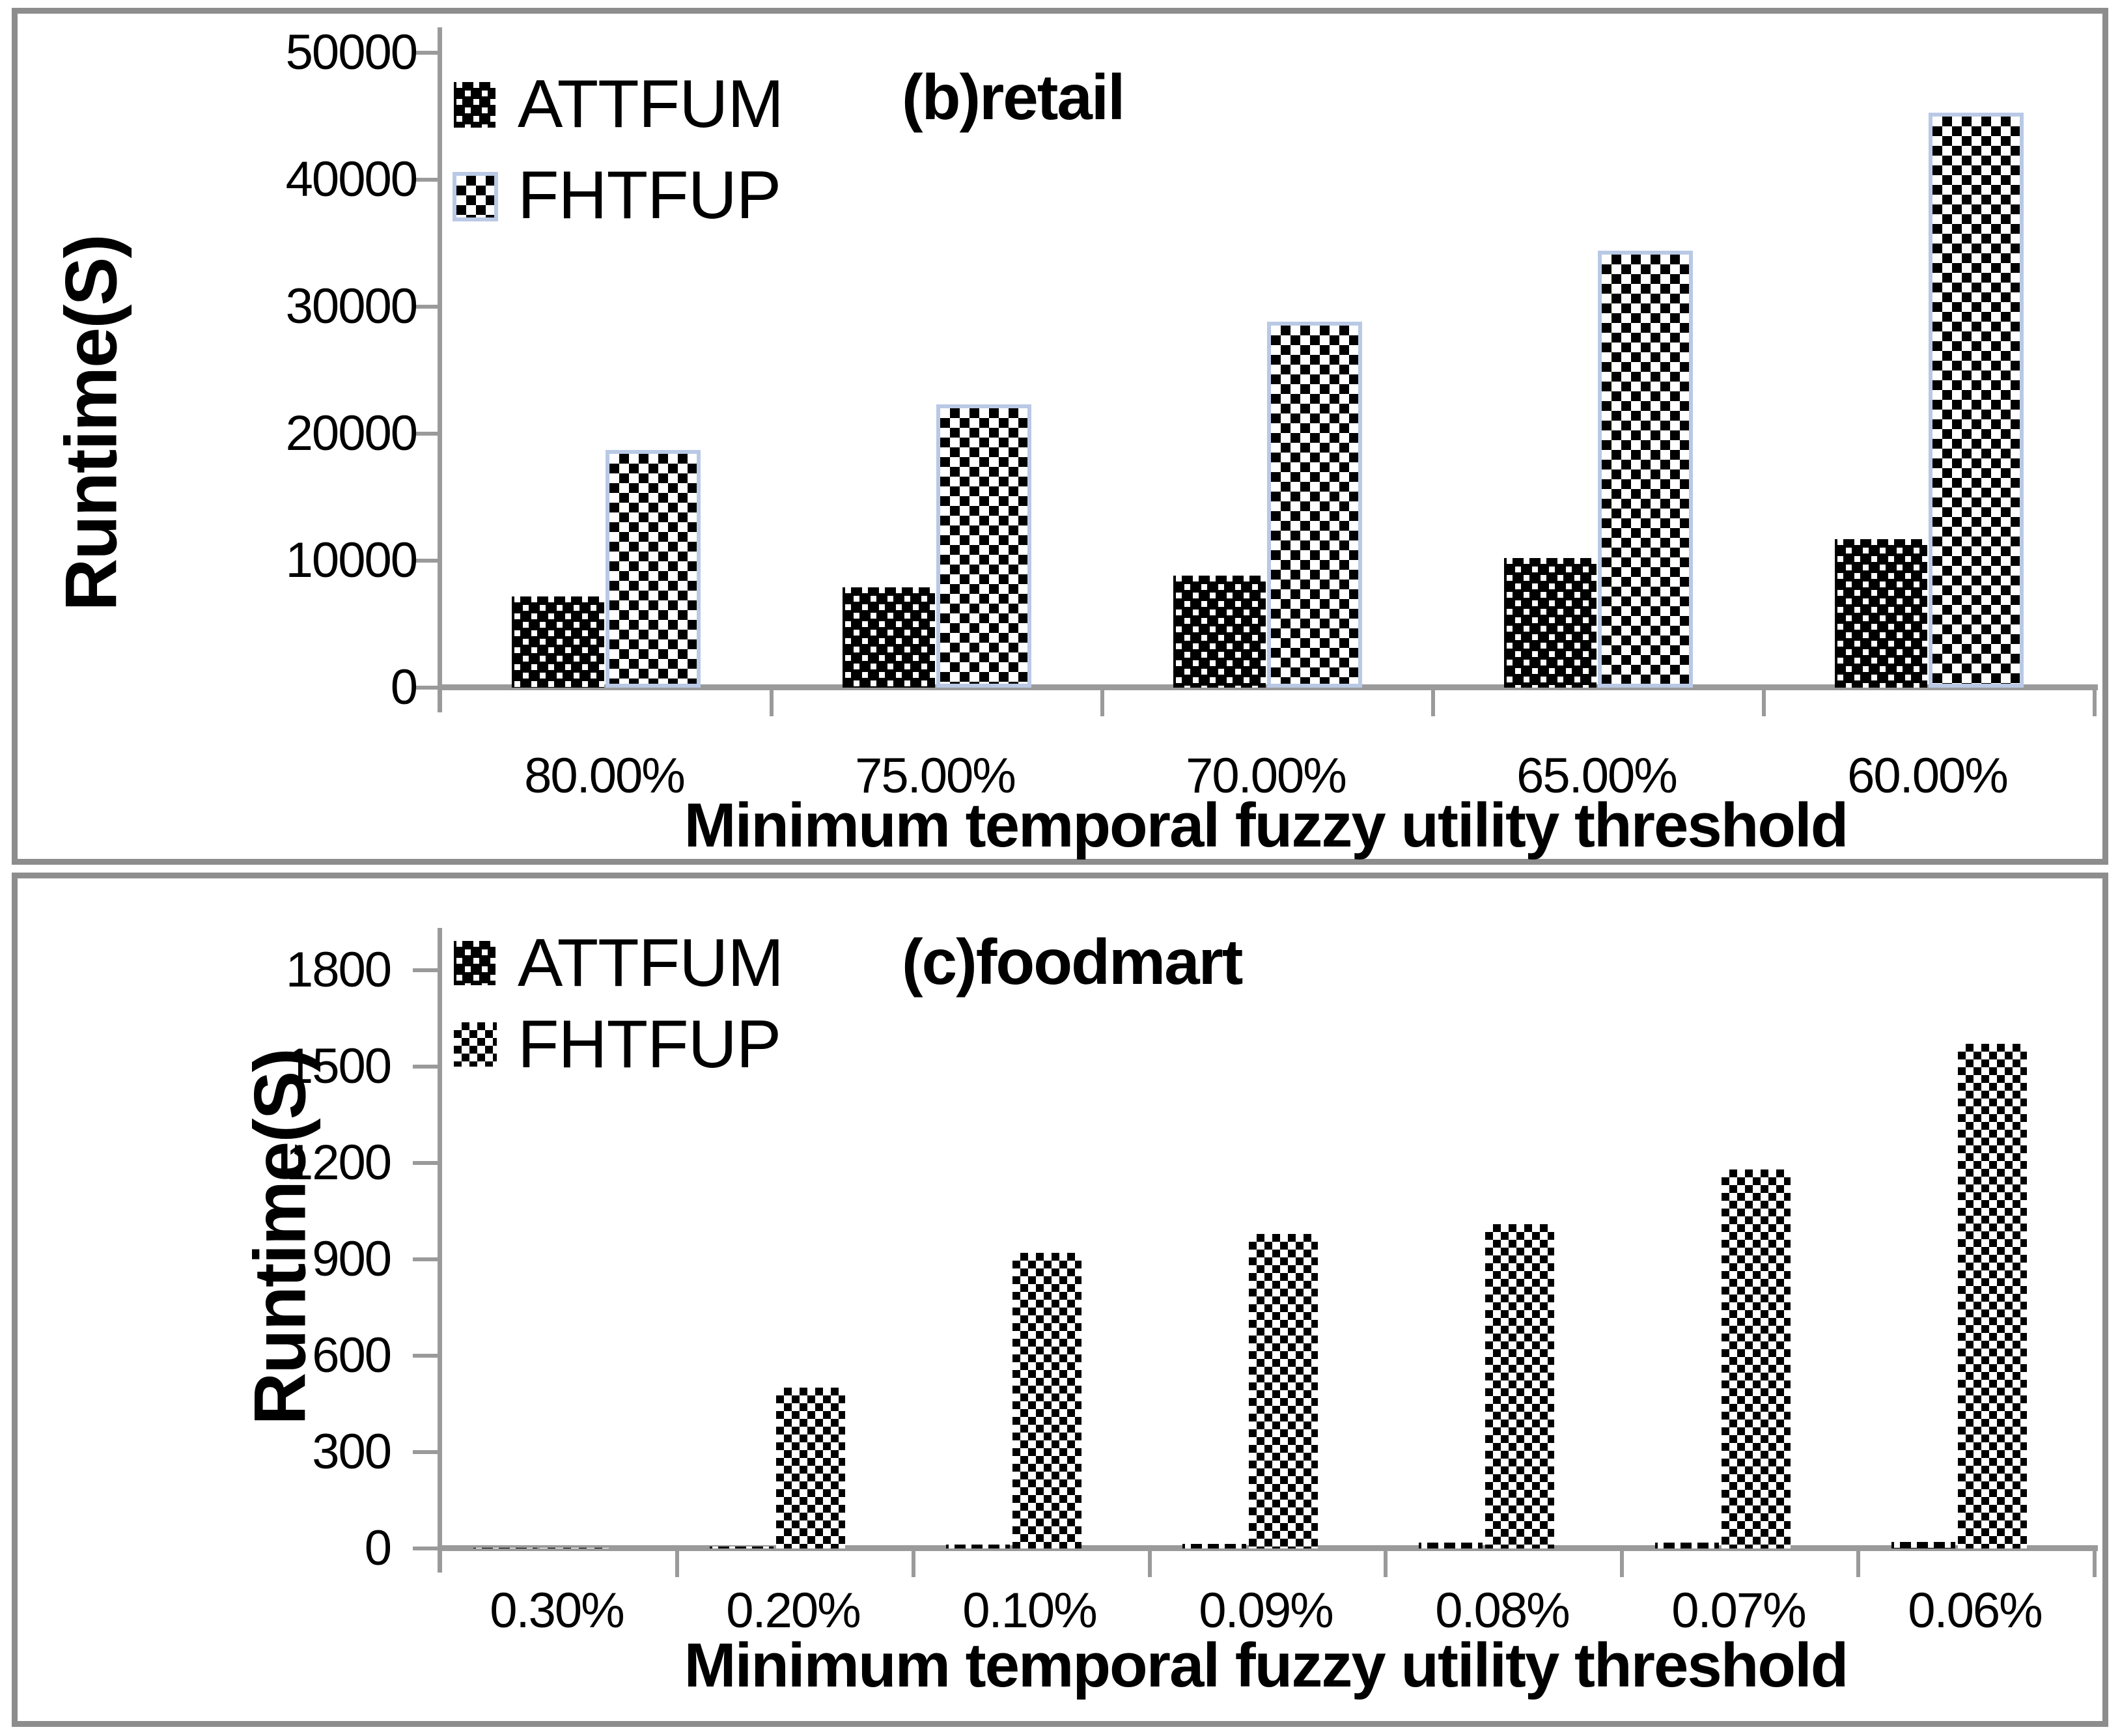 This screenshot has width=2120, height=1736. I want to click on x-tick-label: 0.08%, so click(1503, 1611).